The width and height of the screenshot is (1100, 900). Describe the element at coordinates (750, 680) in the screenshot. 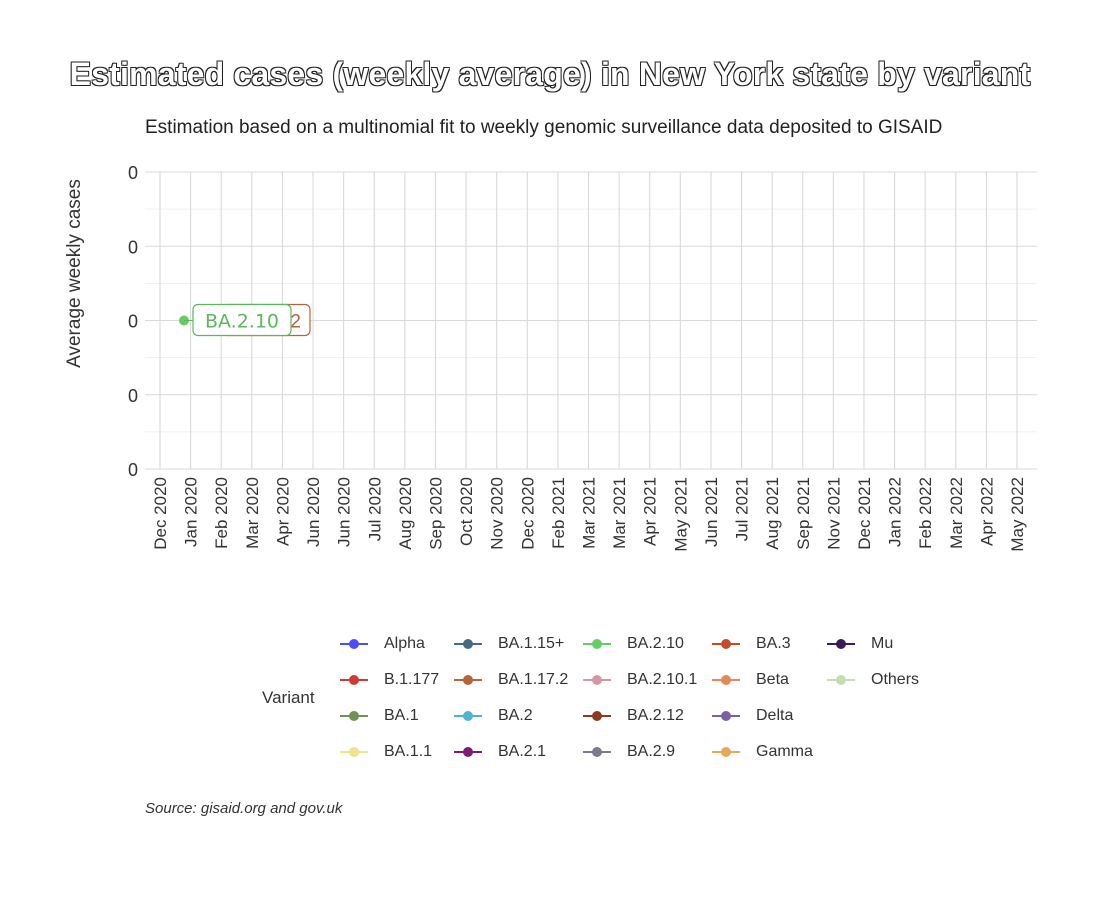

I see `legend-item: Beta` at that location.